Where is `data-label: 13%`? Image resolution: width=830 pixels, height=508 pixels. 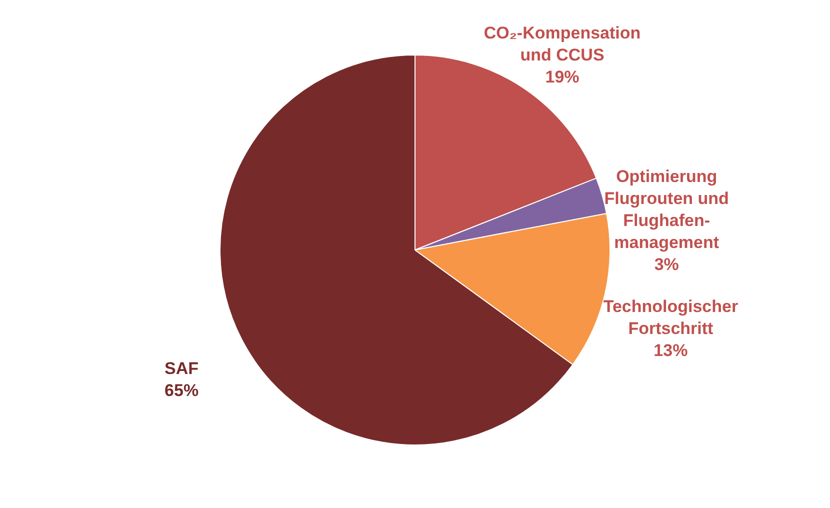
data-label: 13% is located at coordinates (671, 350).